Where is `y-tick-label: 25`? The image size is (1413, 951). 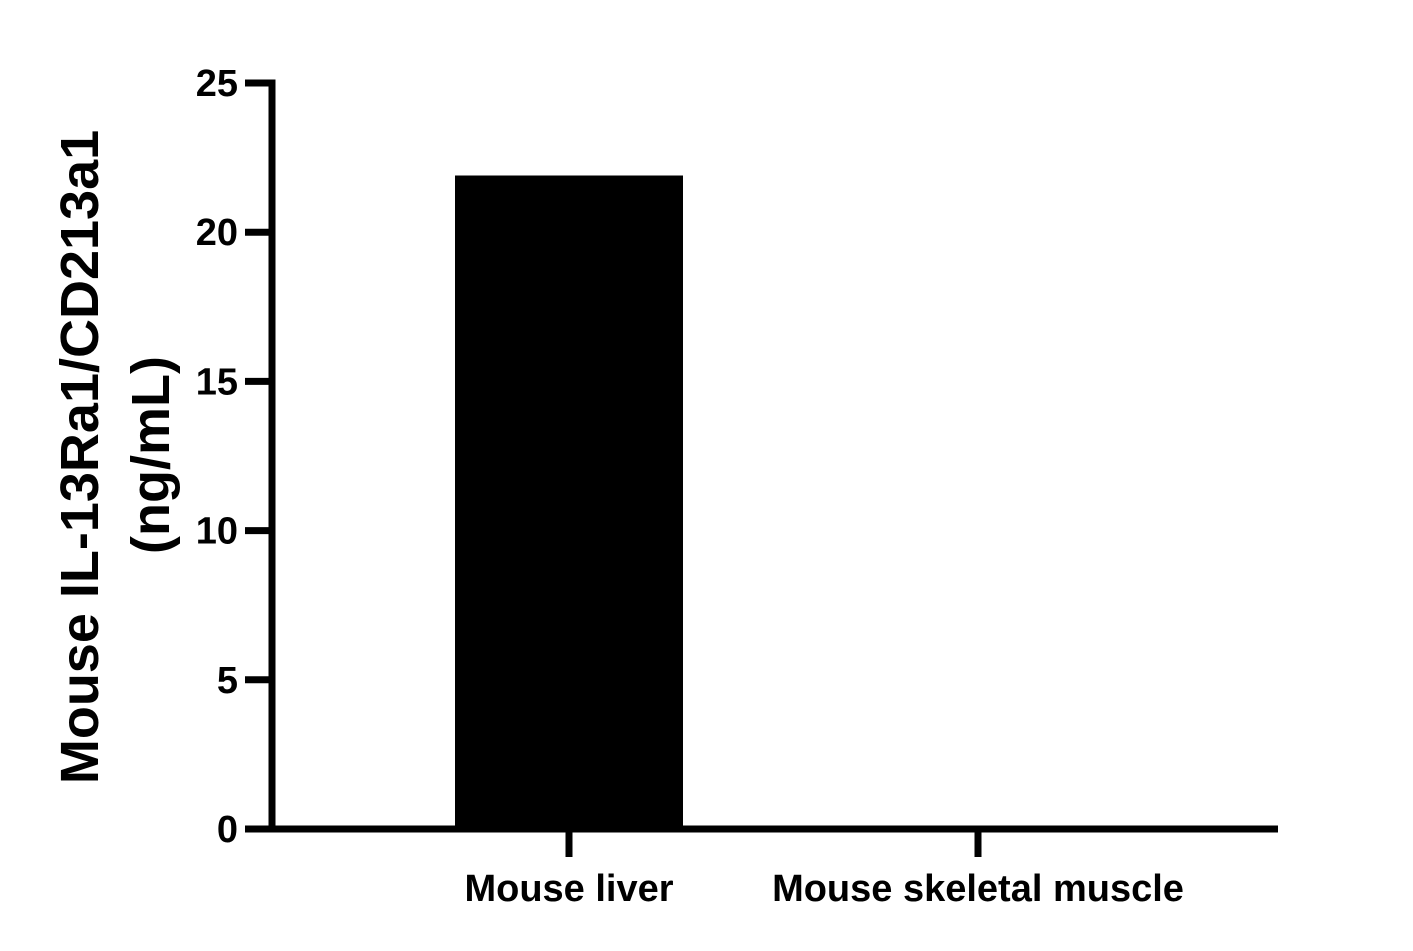
y-tick-label: 25 is located at coordinates (217, 84).